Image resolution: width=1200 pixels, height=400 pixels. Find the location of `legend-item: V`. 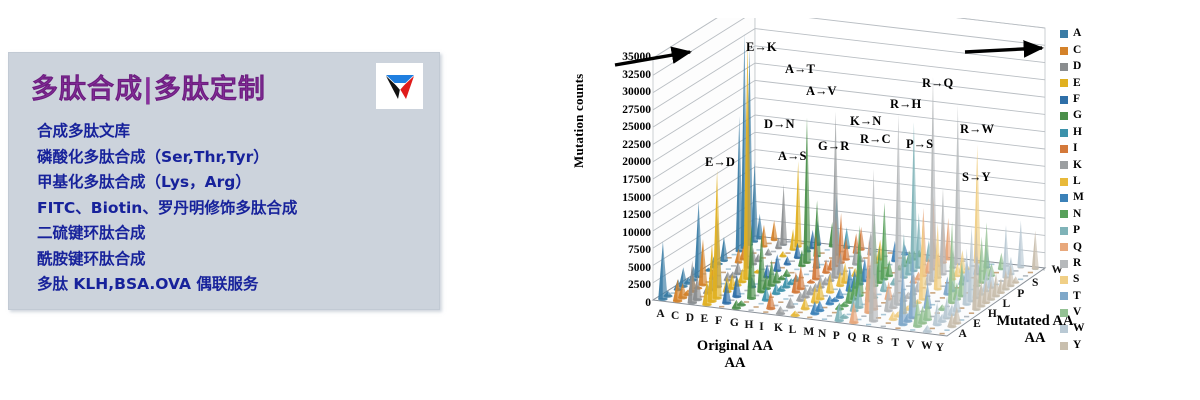

legend-item: V is located at coordinates (1089, 313).